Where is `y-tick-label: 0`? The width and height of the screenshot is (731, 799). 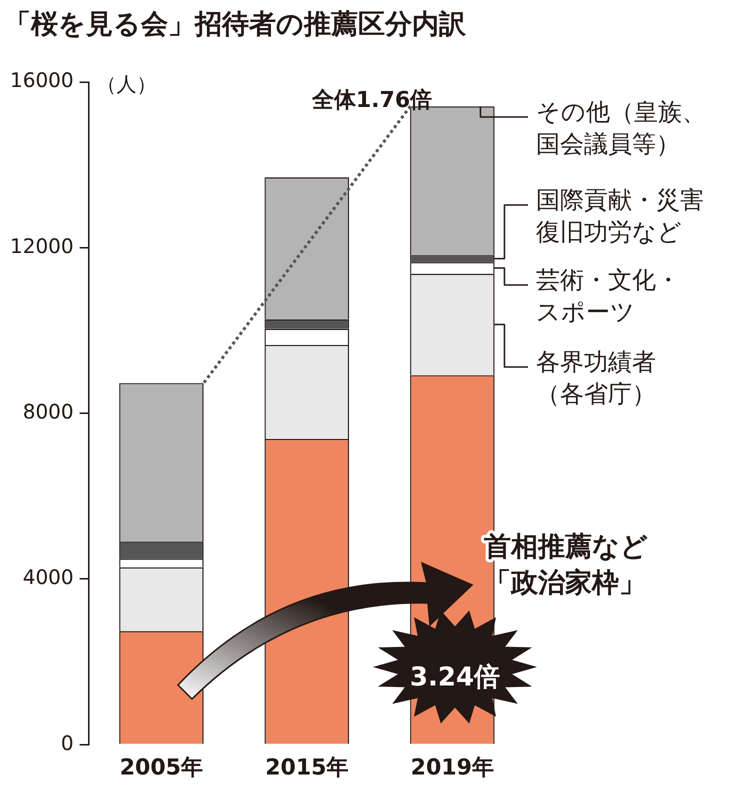 y-tick-label: 0 is located at coordinates (67, 742).